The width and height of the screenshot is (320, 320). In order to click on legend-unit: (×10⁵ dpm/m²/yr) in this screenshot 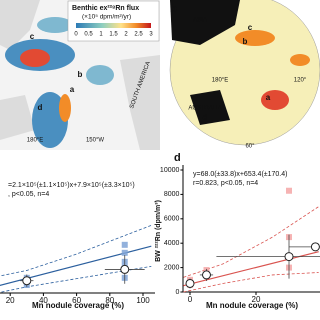, I will do `click(106, 17)`.